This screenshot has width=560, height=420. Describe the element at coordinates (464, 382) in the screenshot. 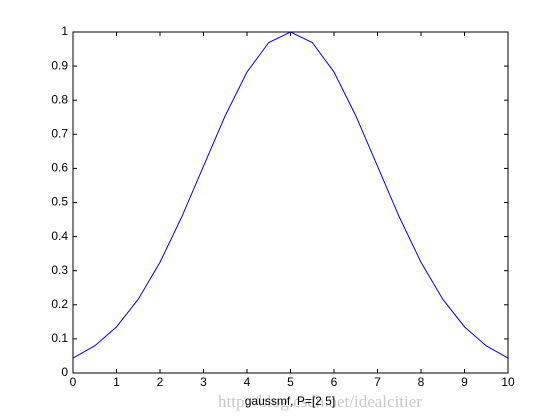

I see `x-tick-label: 9` at that location.